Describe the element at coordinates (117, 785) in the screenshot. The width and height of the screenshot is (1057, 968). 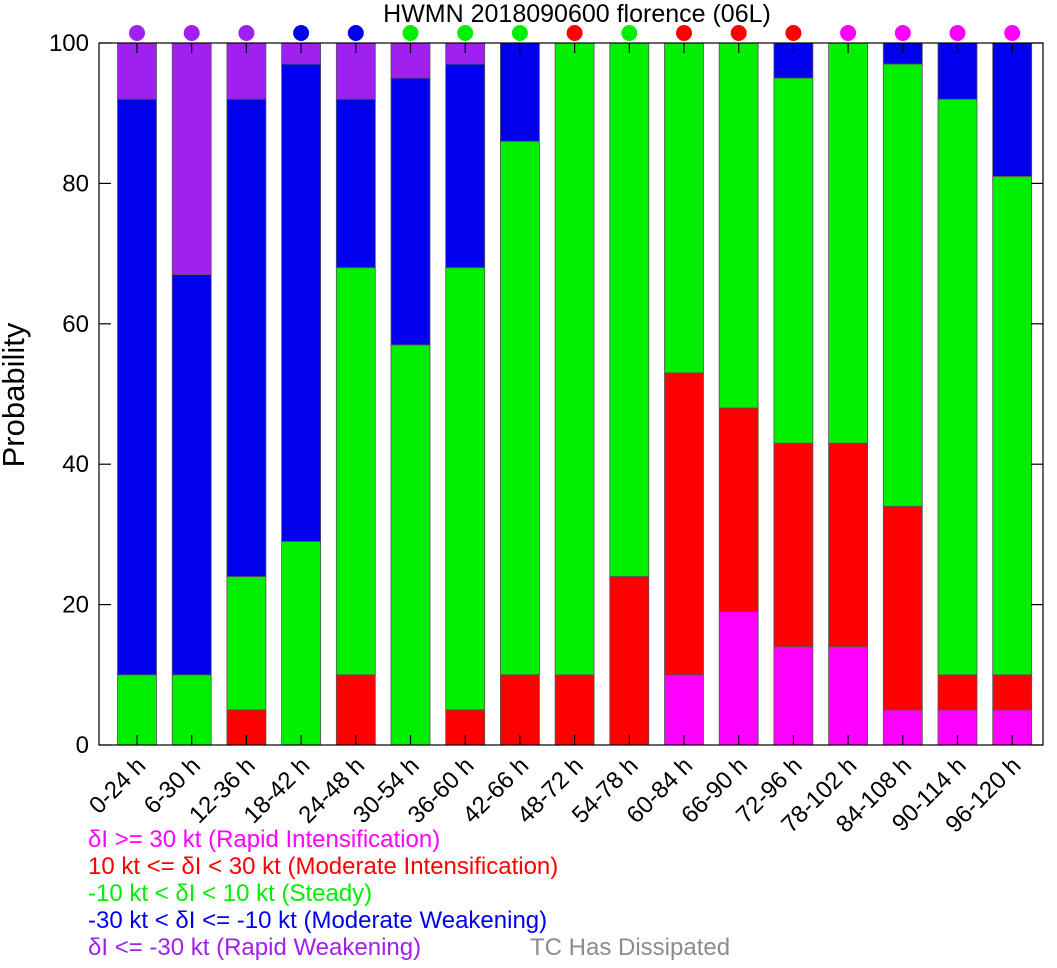
I see `x-tick-label: 0-24 h` at that location.